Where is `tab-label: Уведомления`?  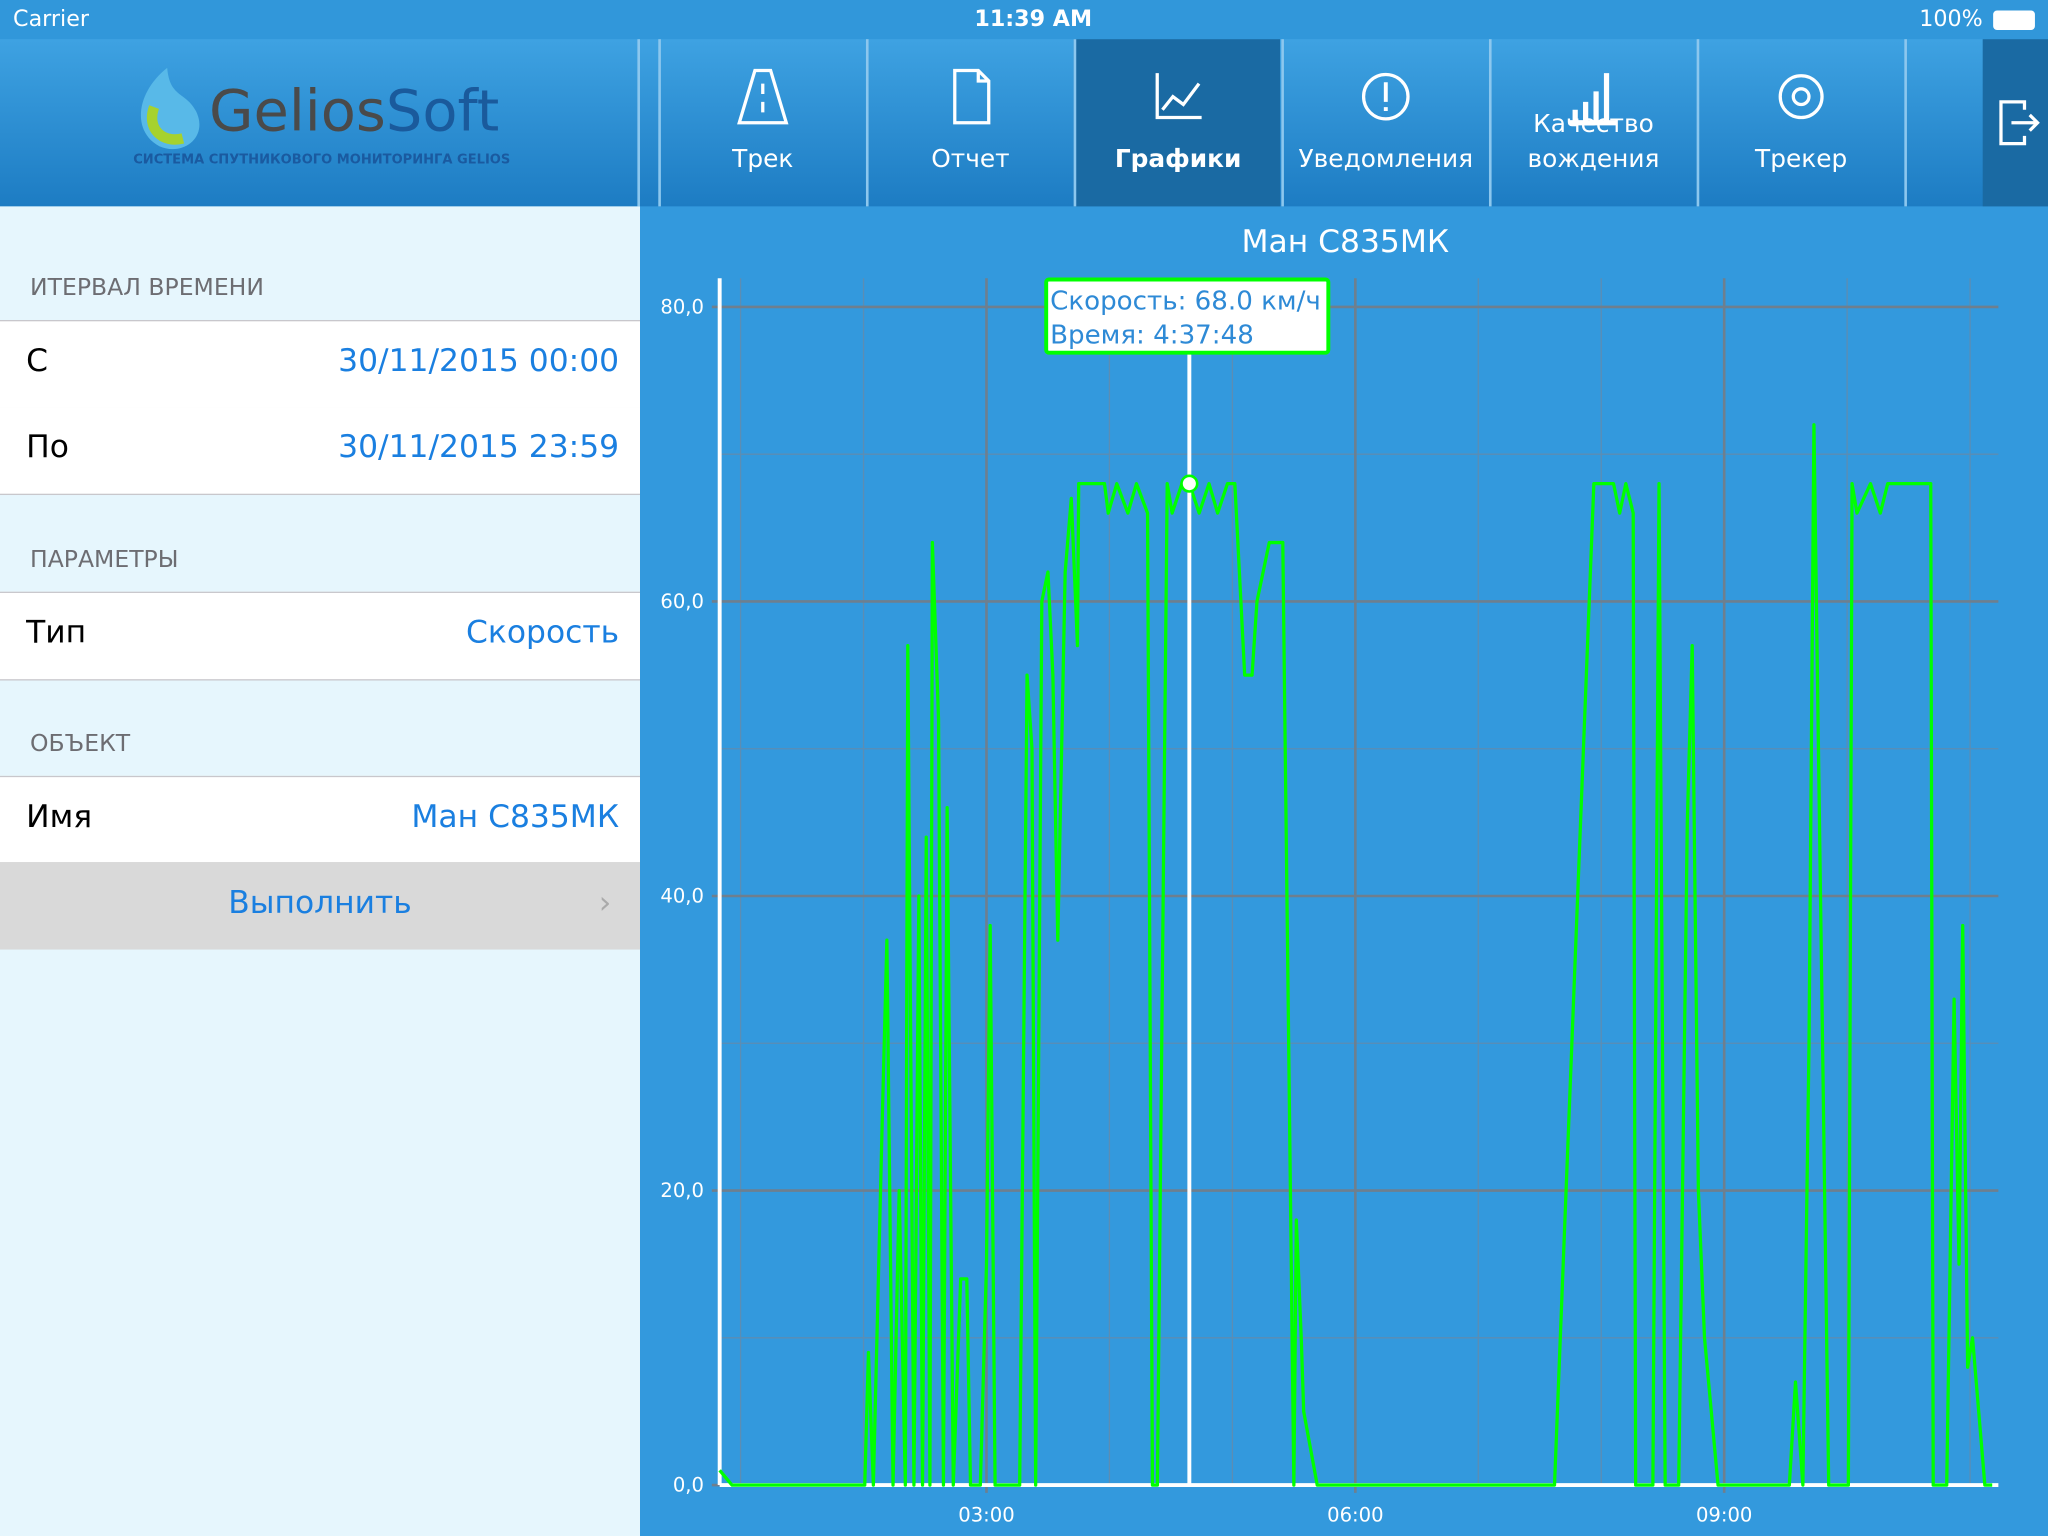 tab-label: Уведомления is located at coordinates (1386, 159).